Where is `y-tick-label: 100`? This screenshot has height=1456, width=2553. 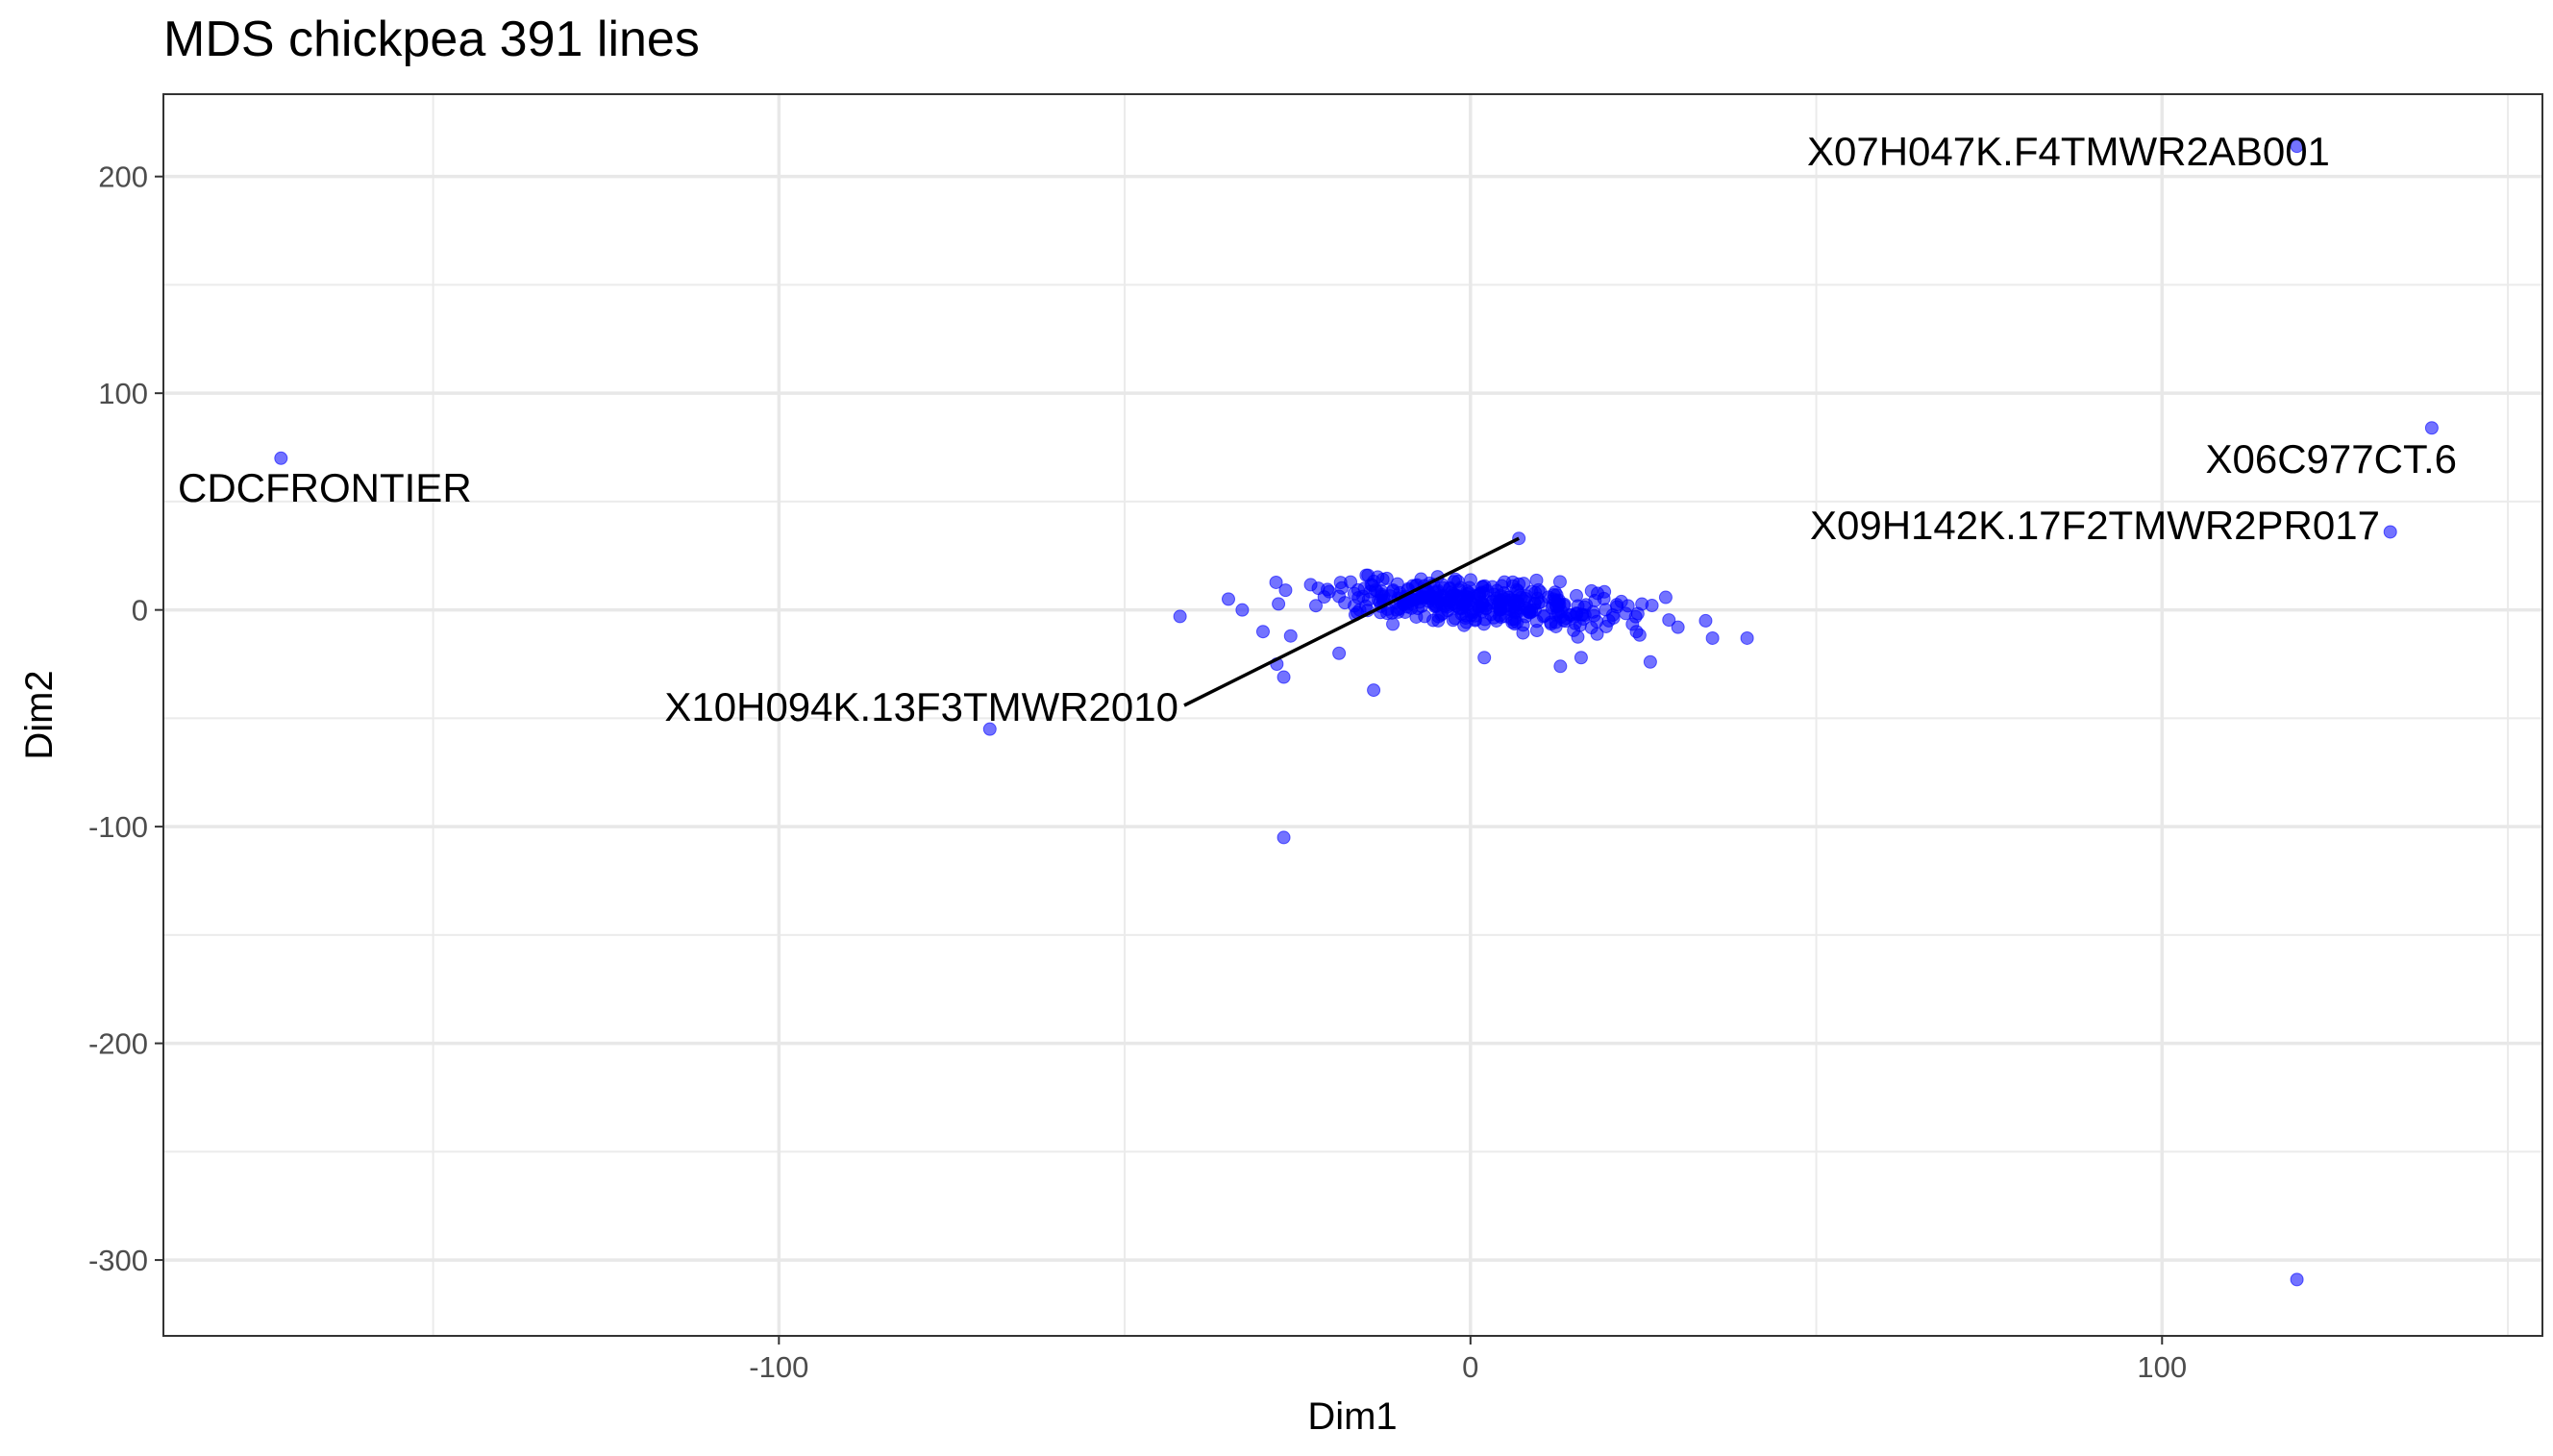 y-tick-label: 100 is located at coordinates (123, 394).